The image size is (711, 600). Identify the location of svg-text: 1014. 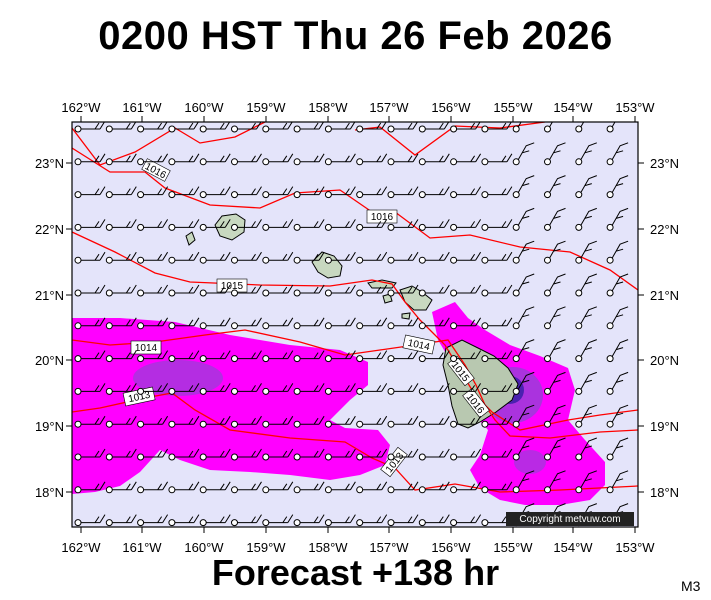
(146, 348).